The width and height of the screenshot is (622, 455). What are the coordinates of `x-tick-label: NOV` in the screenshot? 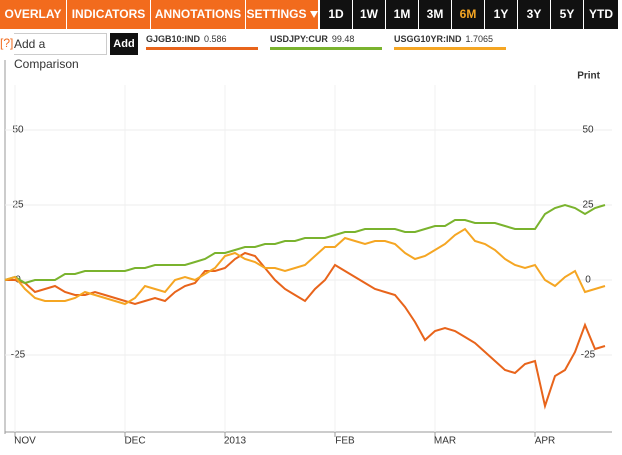 It's located at (25, 441).